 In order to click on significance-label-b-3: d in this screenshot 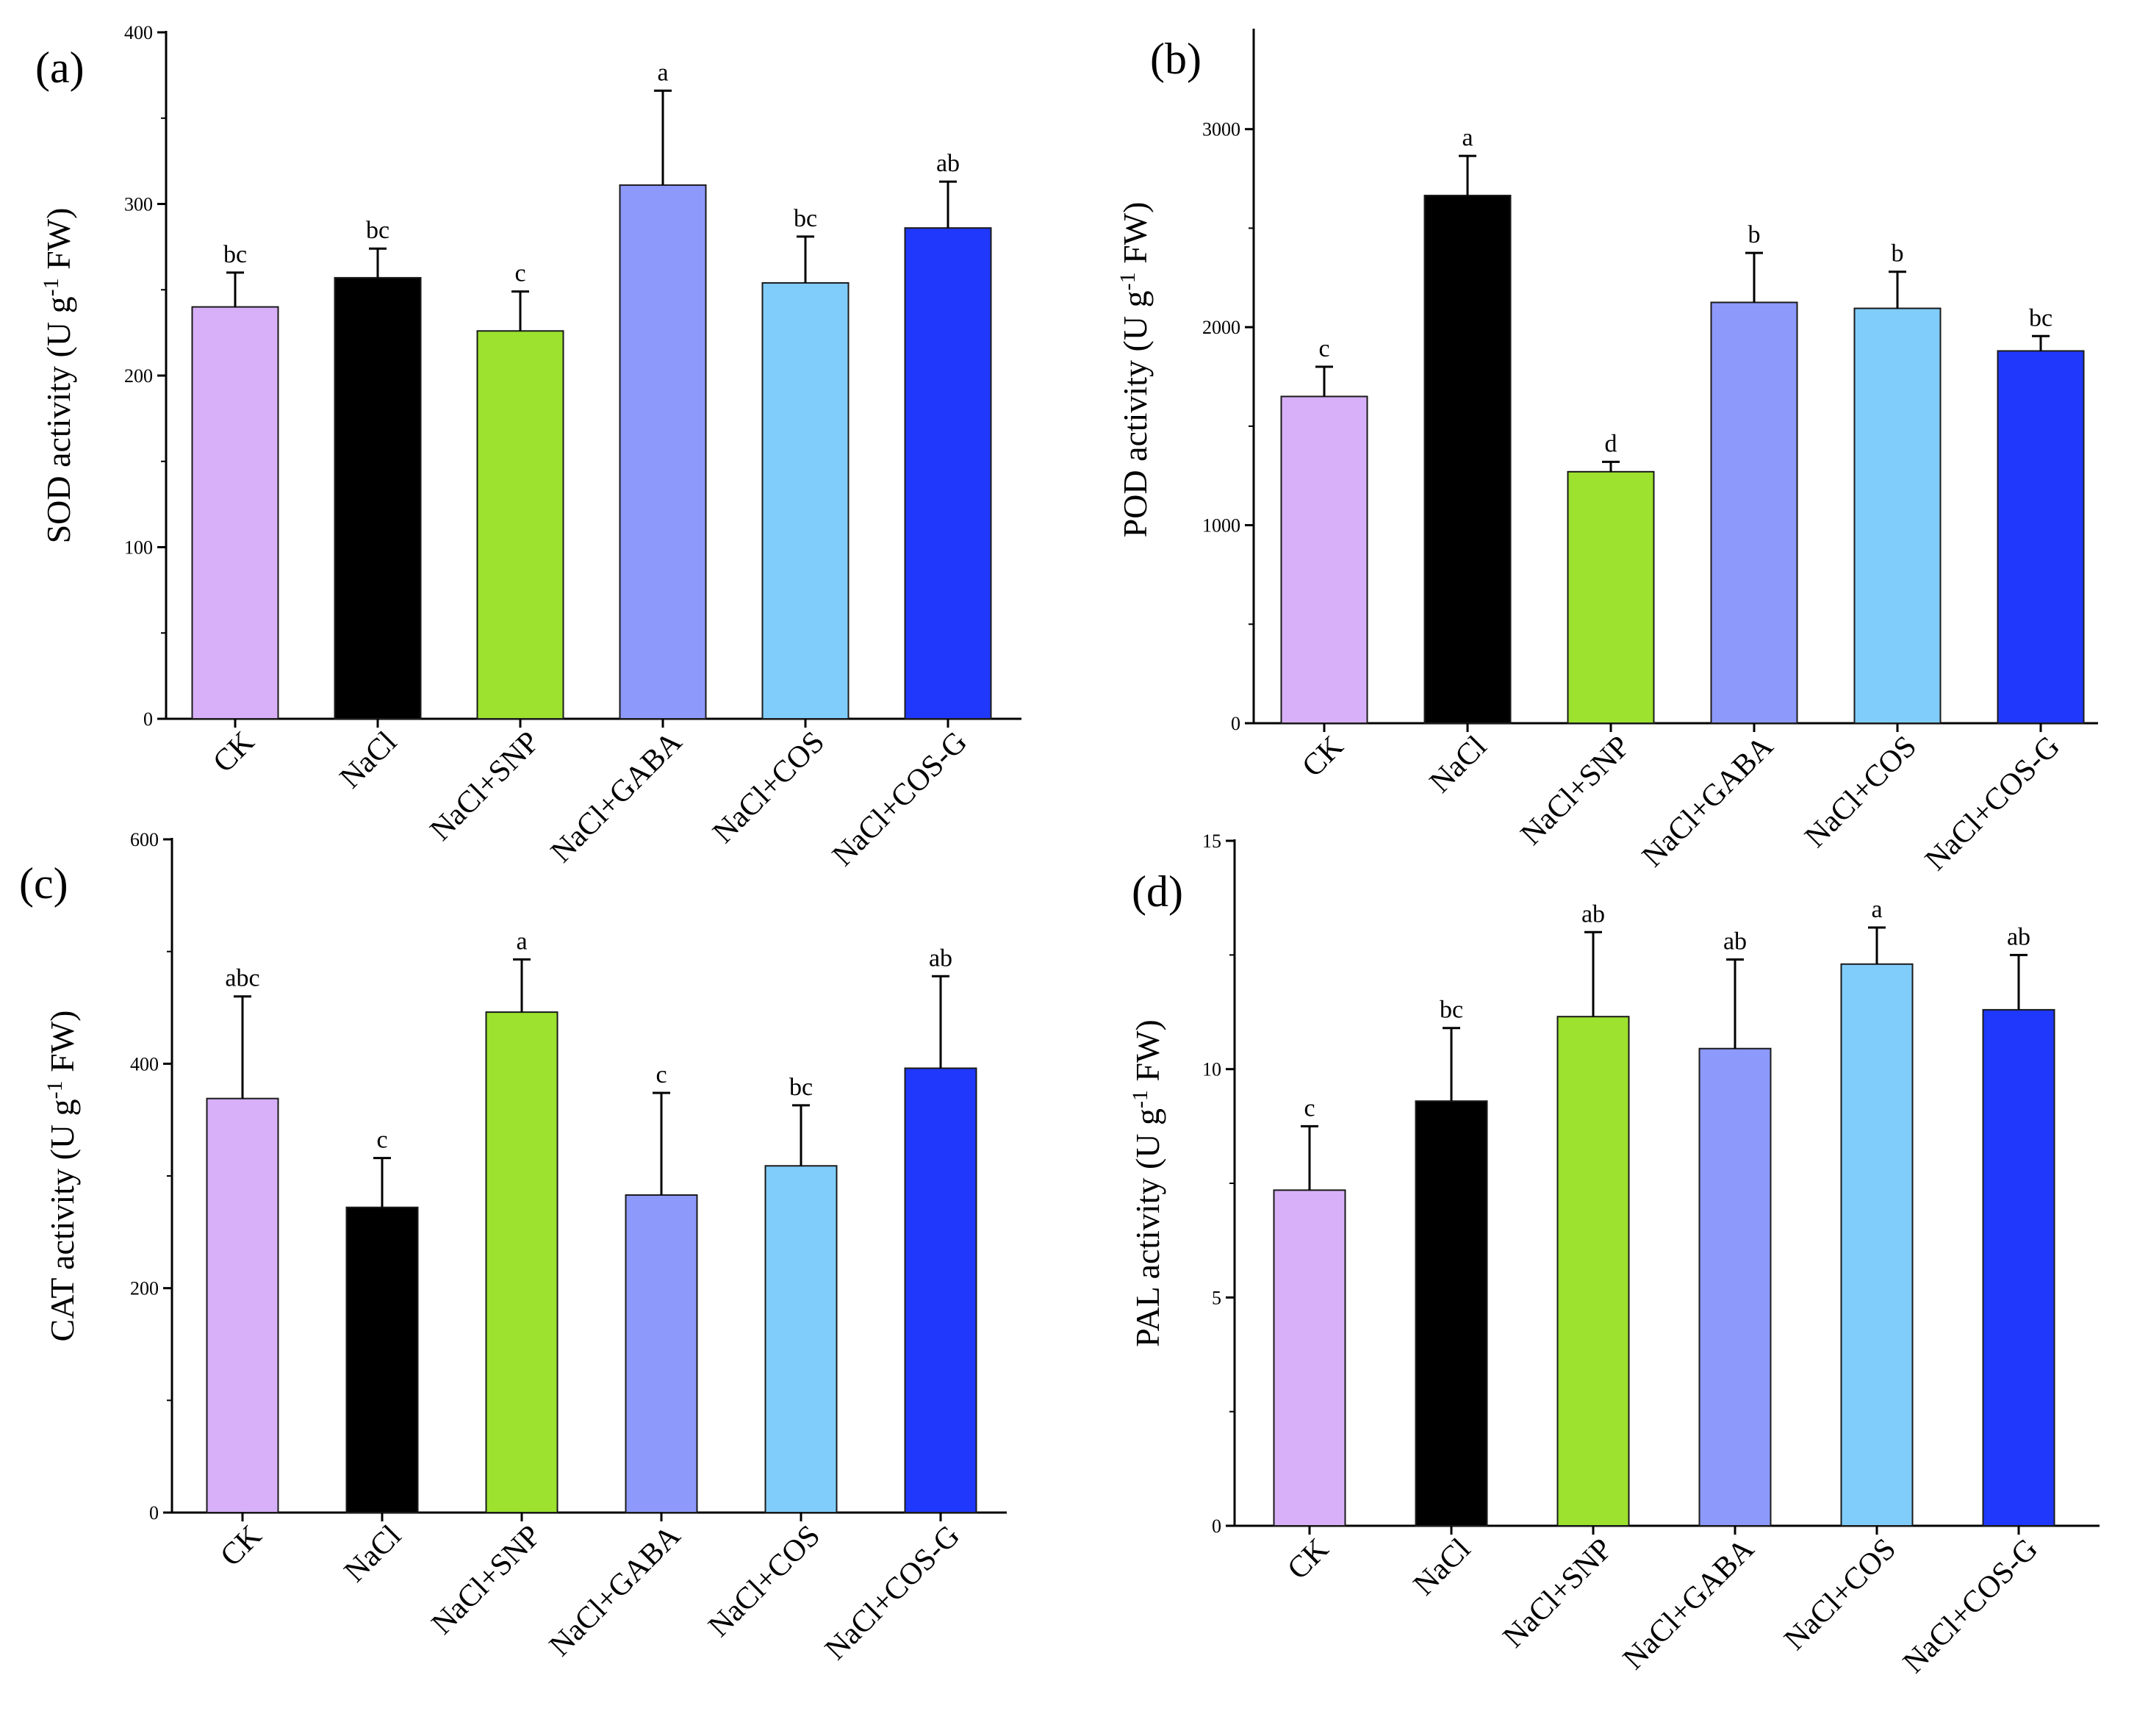, I will do `click(1611, 443)`.